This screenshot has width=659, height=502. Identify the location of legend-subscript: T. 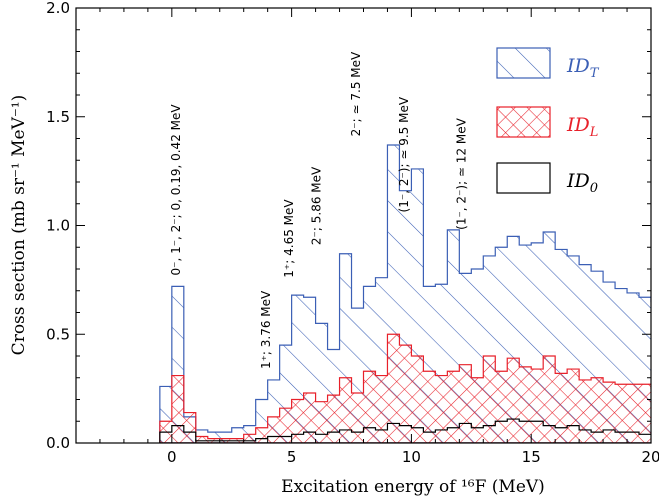
(595, 73).